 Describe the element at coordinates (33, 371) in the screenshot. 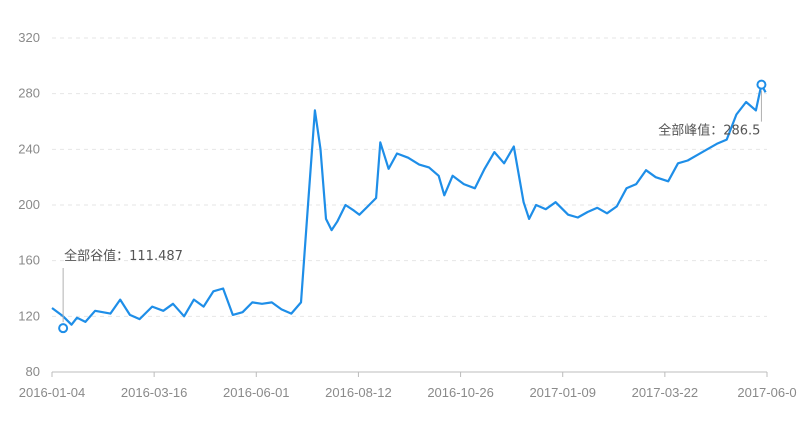

I see `y-tick-label: 80` at that location.